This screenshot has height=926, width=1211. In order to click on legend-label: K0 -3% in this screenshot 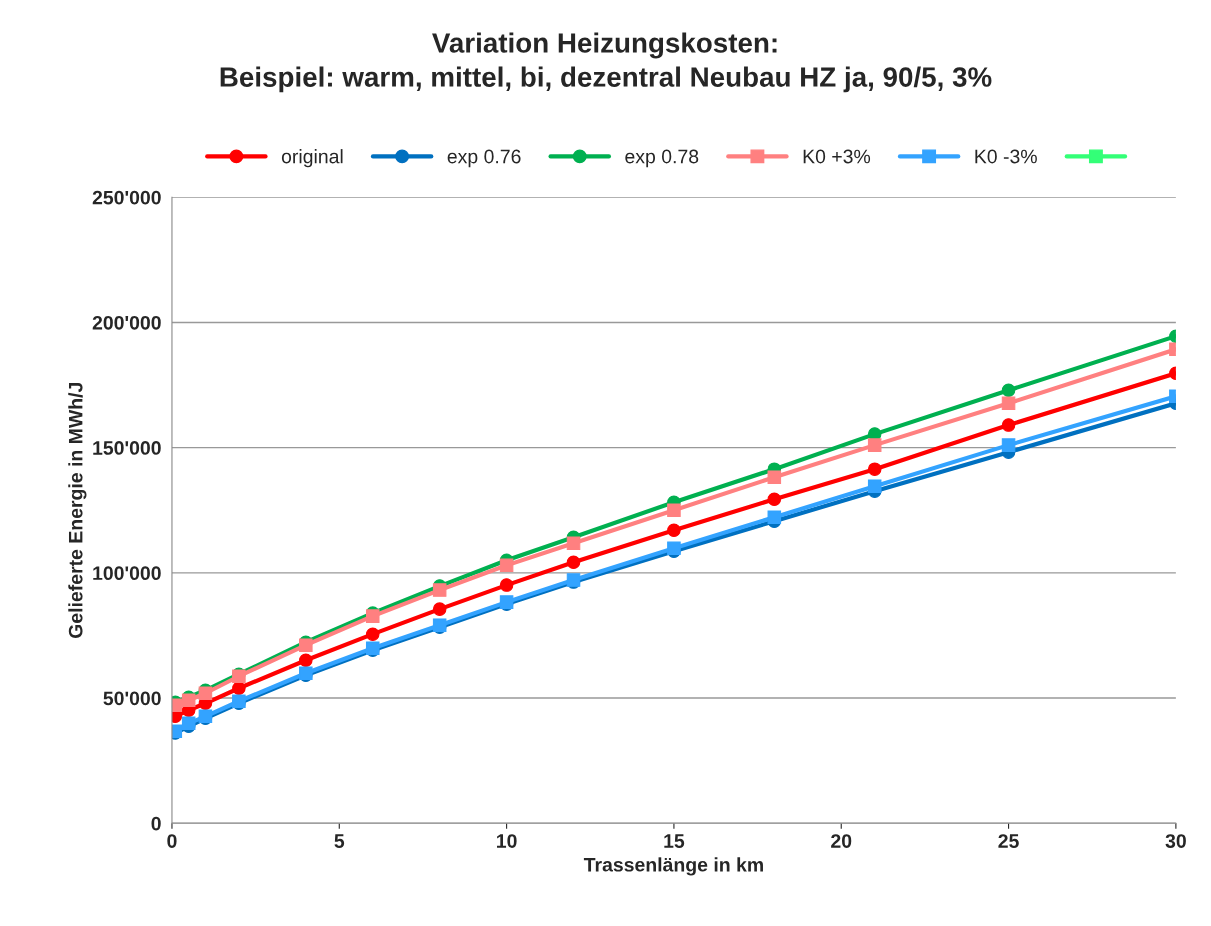, I will do `click(1006, 156)`.